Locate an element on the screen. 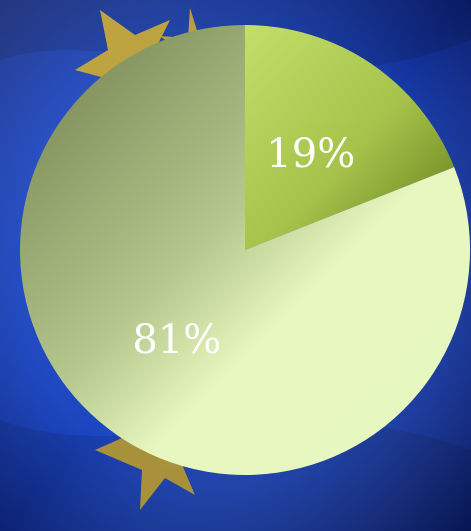 This screenshot has width=471, height=531. flag-star-icon is located at coordinates (150, 455).